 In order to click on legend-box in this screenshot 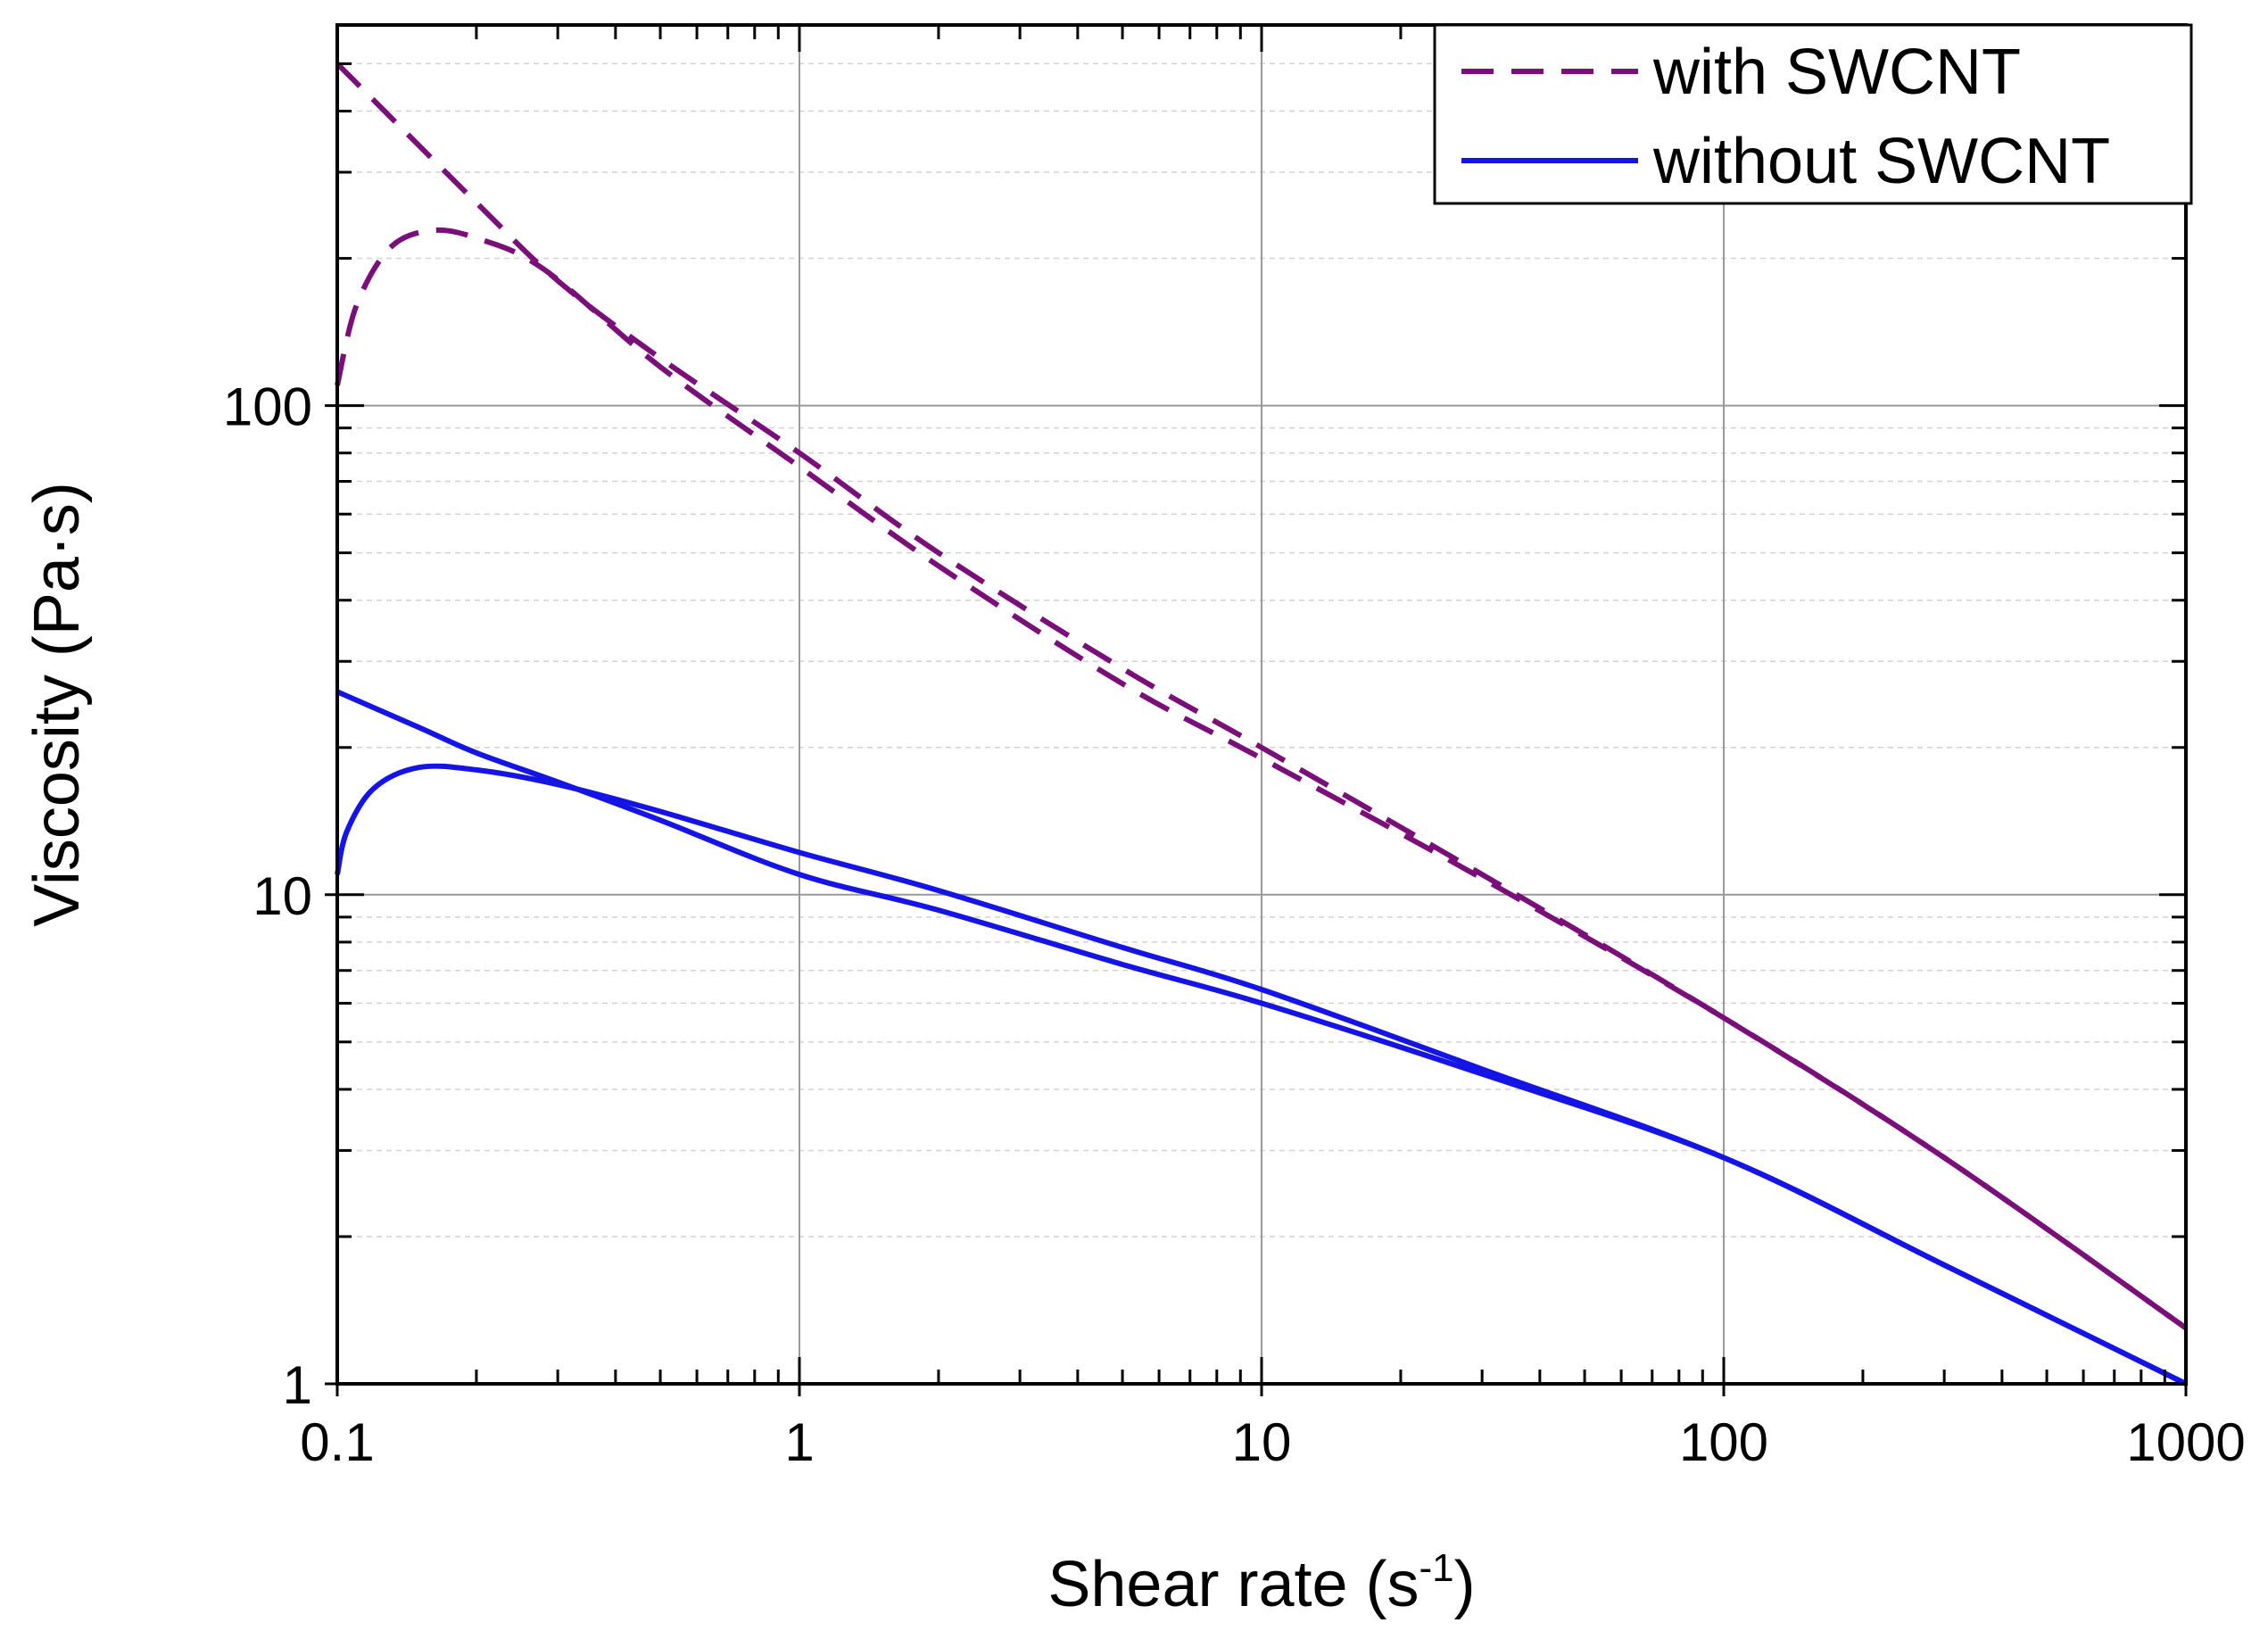, I will do `click(1813, 114)`.